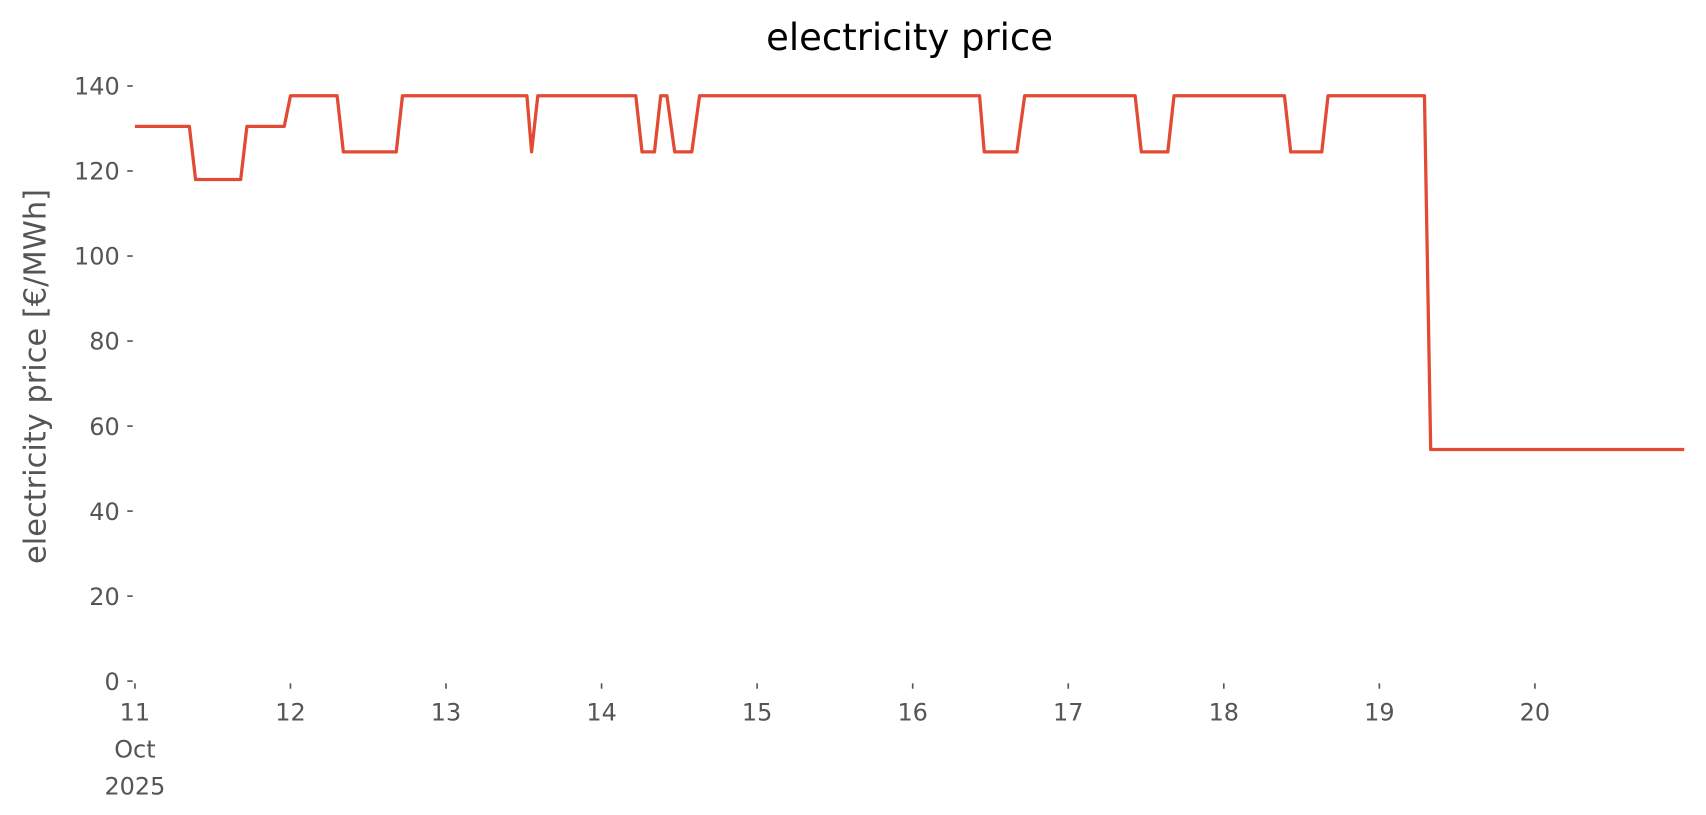  I want to click on x-tick-label: 11 Oct 2025, so click(134, 749).